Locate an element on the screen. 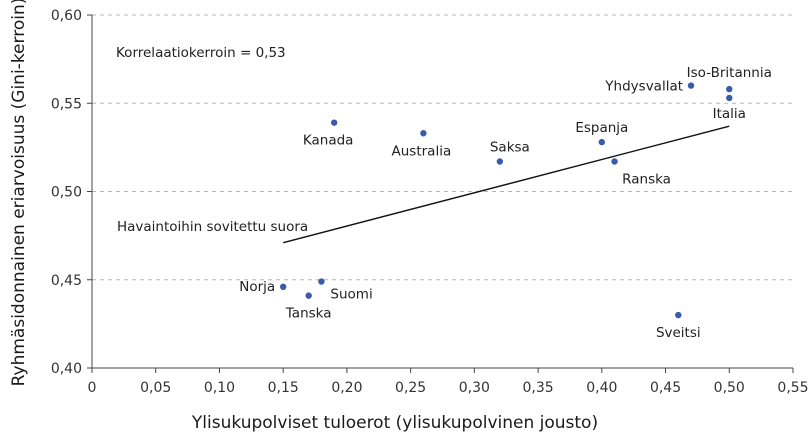  point-label: Saksa is located at coordinates (510, 147).